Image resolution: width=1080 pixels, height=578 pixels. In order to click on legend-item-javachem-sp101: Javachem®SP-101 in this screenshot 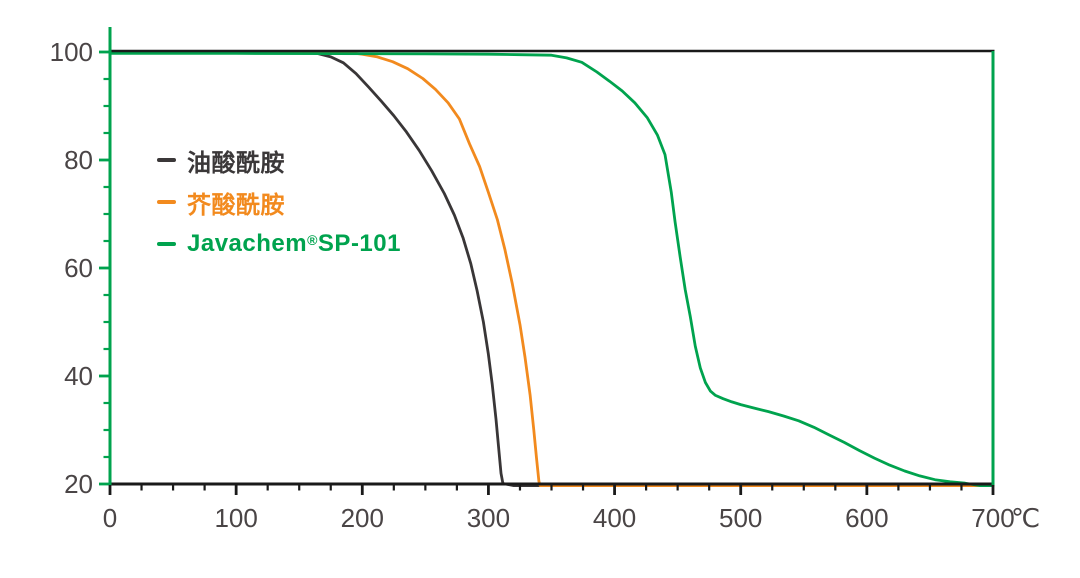, I will do `click(279, 244)`.